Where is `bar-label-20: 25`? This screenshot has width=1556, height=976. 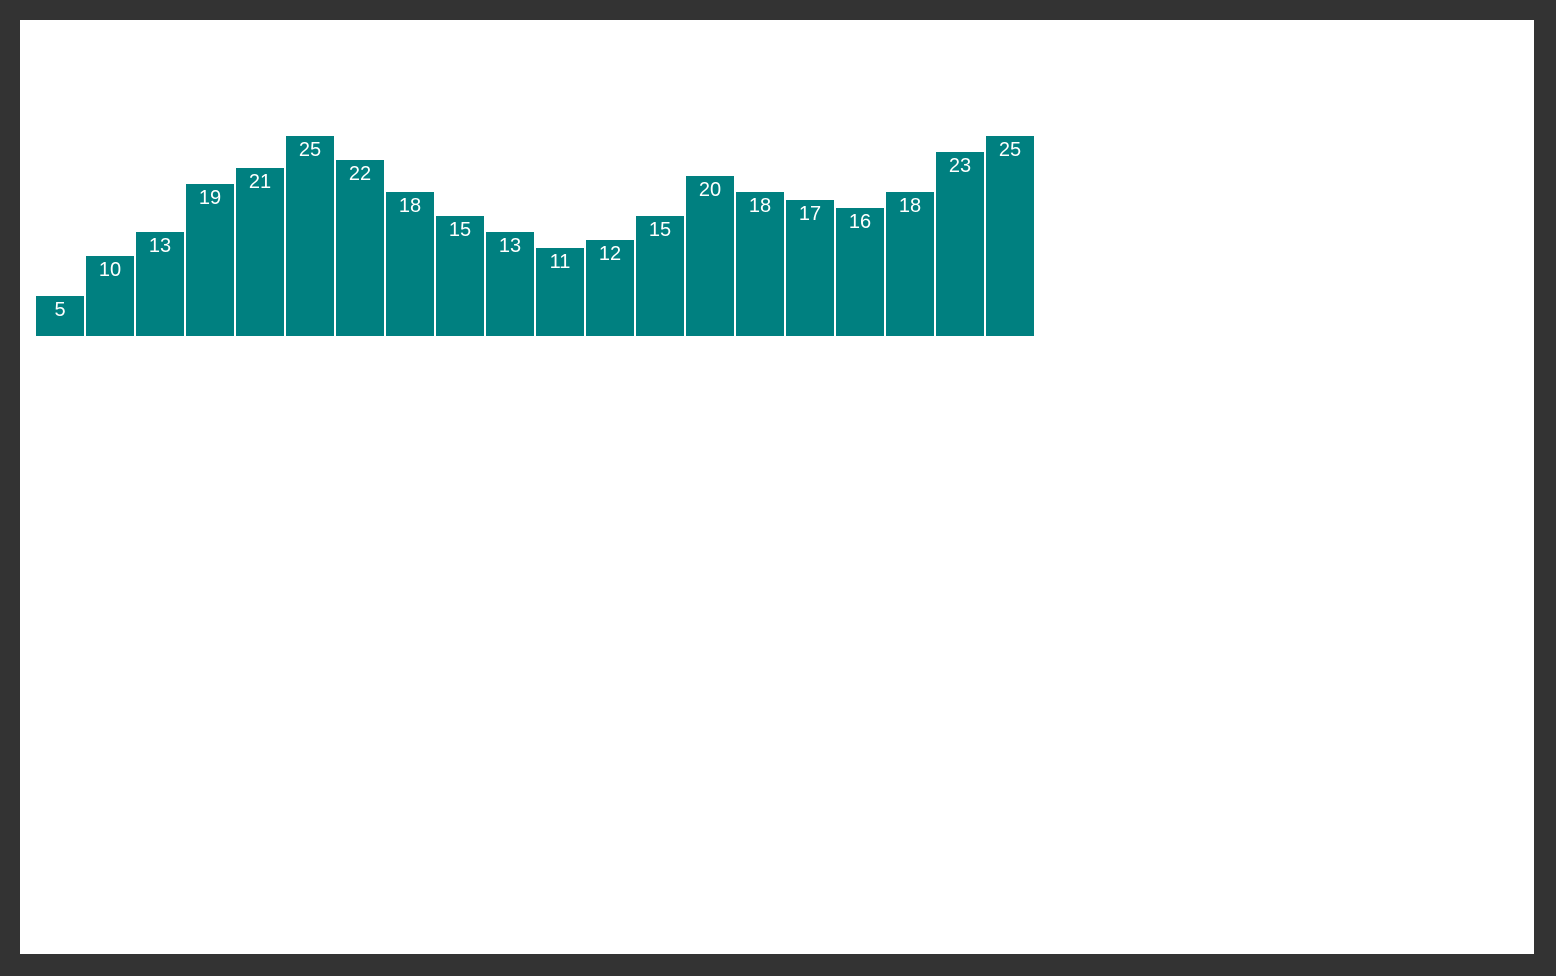
bar-label-20: 25 is located at coordinates (1010, 150).